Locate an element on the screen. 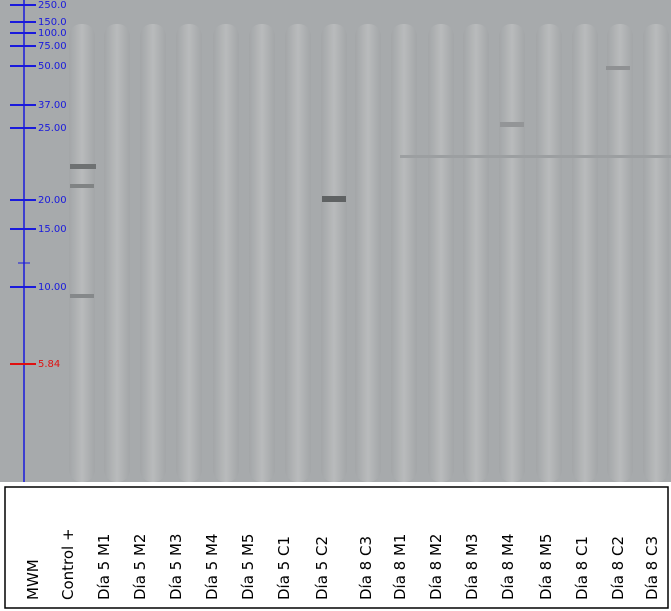 Image resolution: width=671 pixels, height=611 pixels. marker-label: 15.00 is located at coordinates (52, 229).